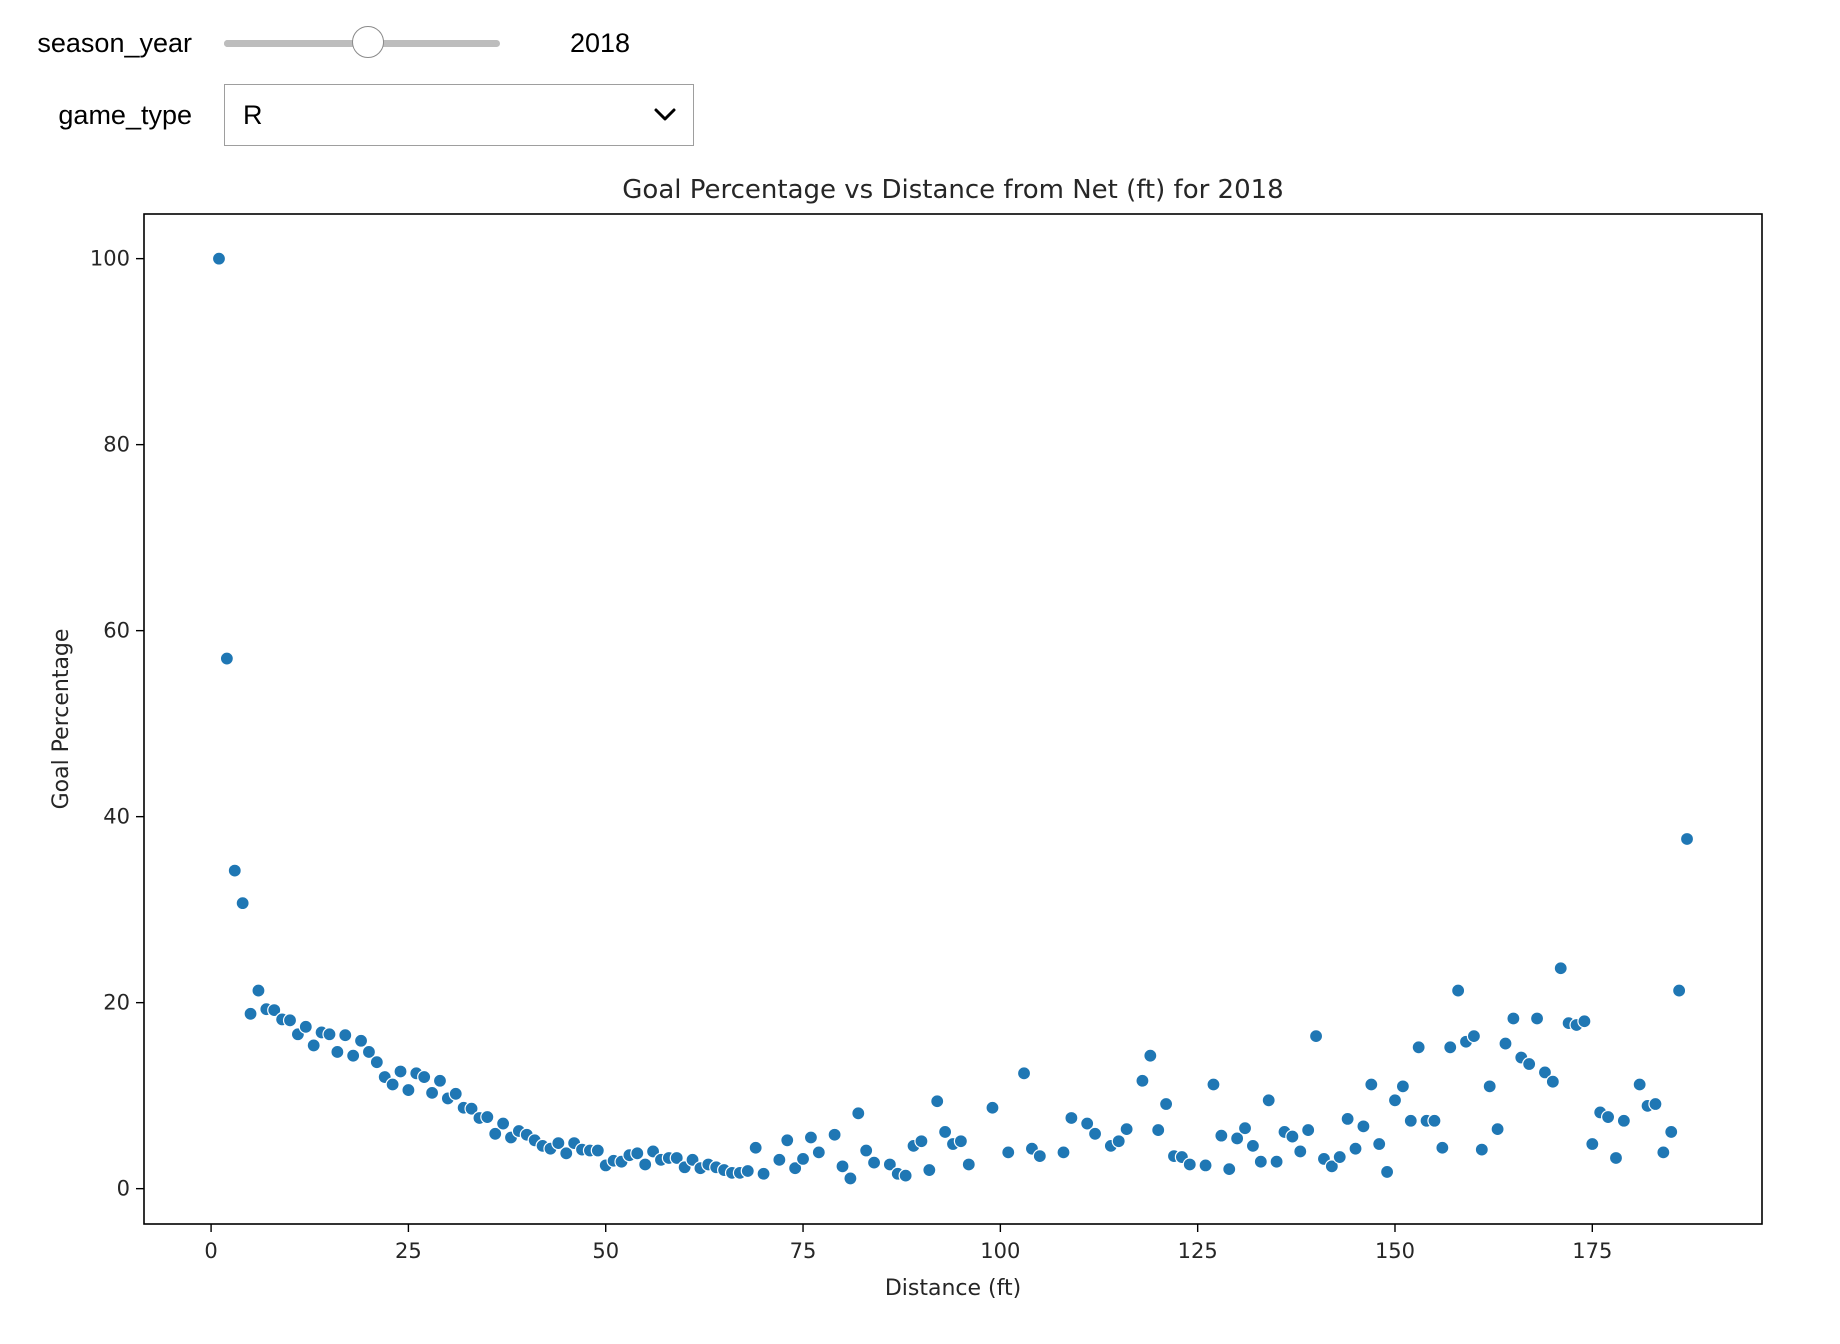 The width and height of the screenshot is (1840, 1344). I want to click on game-type-label: game_type, so click(125, 114).